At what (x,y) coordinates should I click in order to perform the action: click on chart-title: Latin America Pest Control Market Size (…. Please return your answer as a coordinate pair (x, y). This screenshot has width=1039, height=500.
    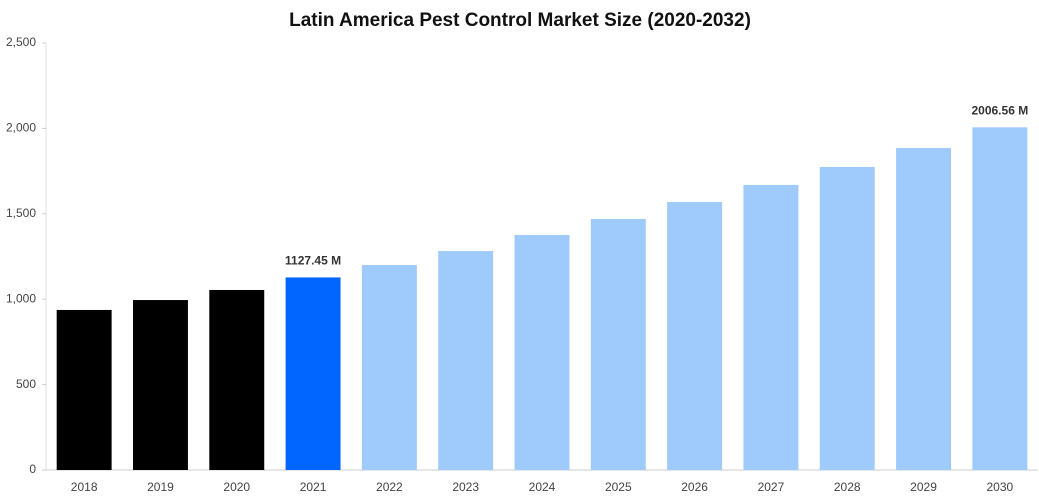
    Looking at the image, I should click on (520, 20).